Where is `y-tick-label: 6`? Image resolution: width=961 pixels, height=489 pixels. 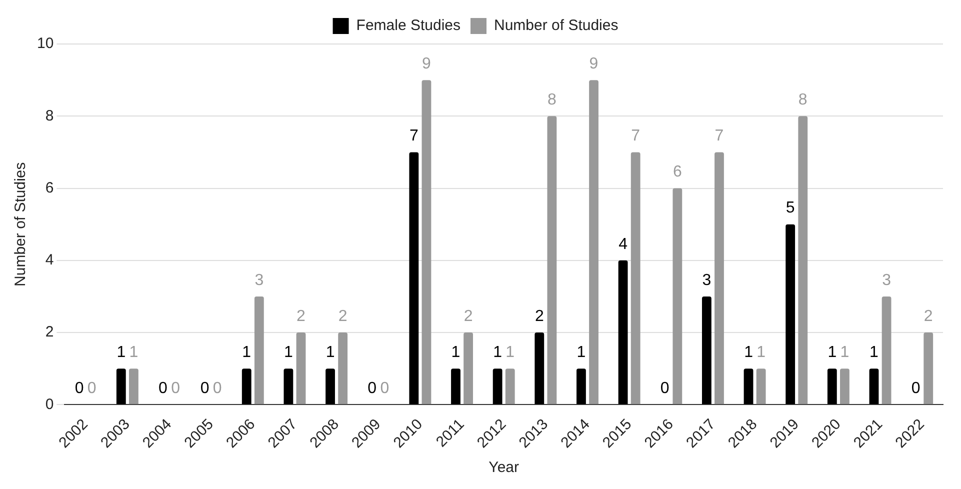 y-tick-label: 6 is located at coordinates (49, 187).